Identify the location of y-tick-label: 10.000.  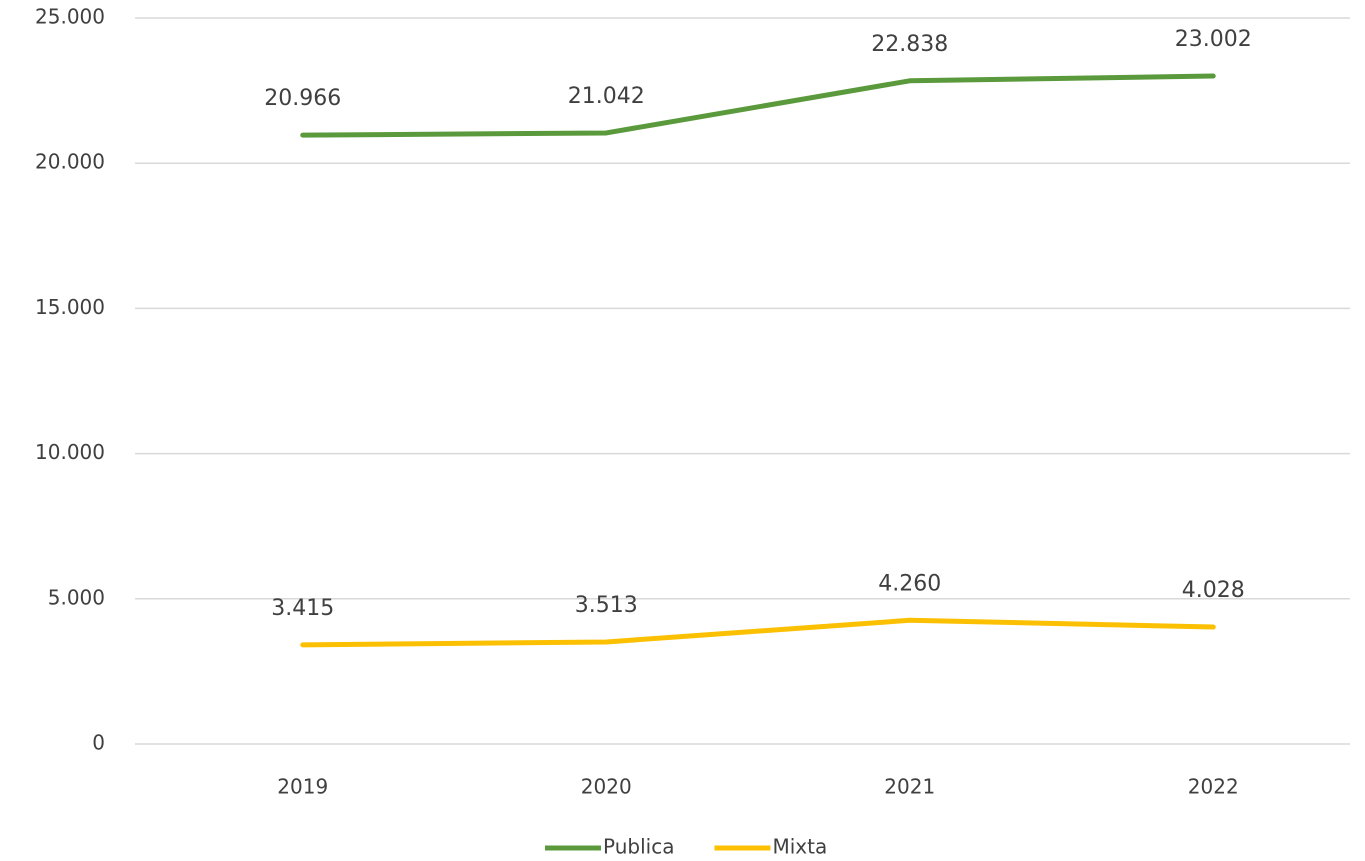
(70, 452).